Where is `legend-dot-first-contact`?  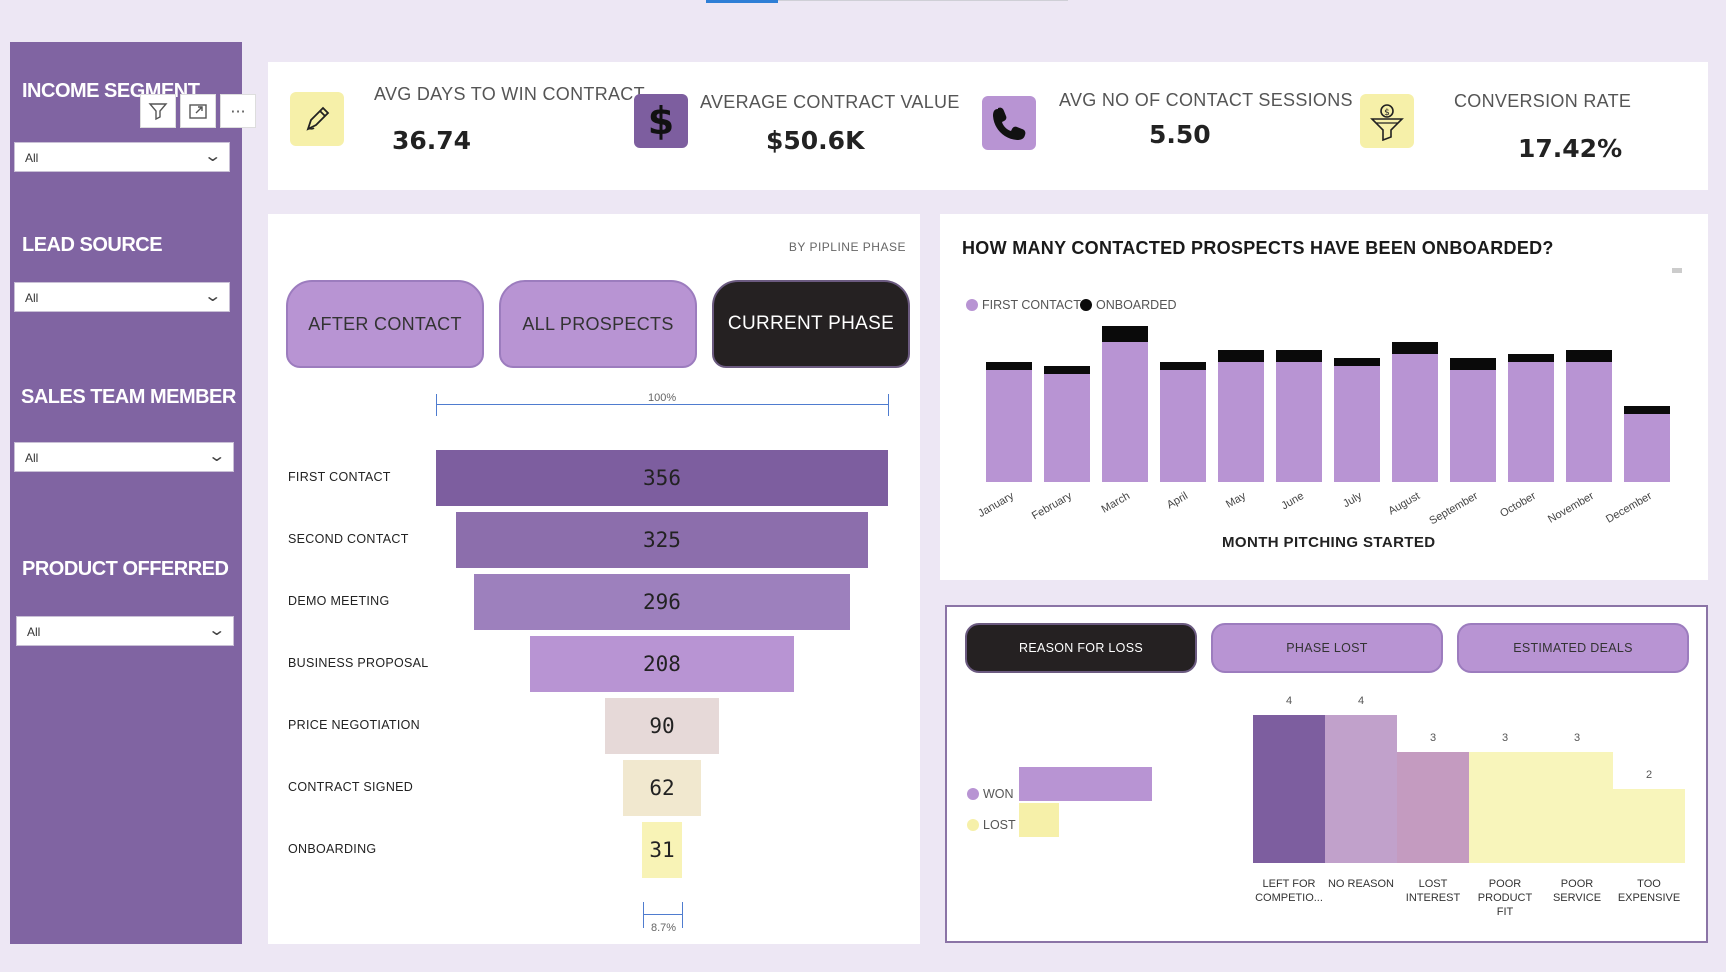
legend-dot-first-contact is located at coordinates (972, 305).